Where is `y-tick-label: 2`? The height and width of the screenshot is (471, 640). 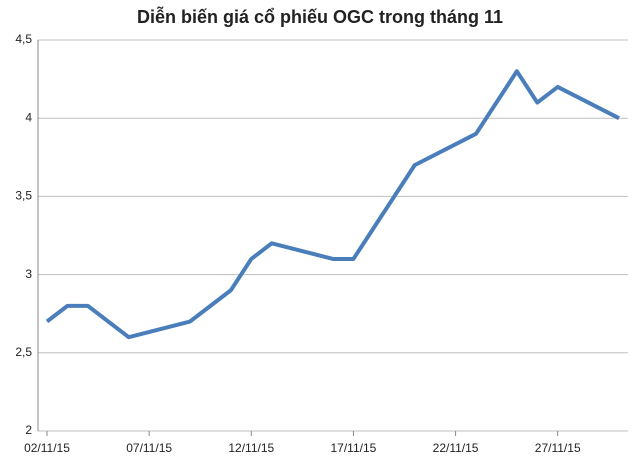 y-tick-label: 2 is located at coordinates (28, 430).